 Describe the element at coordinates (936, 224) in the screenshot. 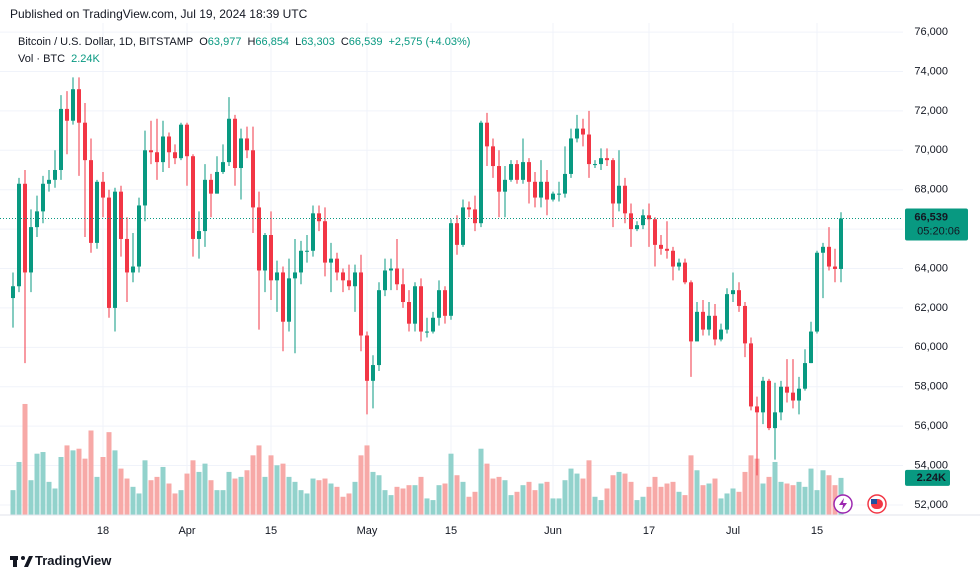

I see `last-price-box` at that location.